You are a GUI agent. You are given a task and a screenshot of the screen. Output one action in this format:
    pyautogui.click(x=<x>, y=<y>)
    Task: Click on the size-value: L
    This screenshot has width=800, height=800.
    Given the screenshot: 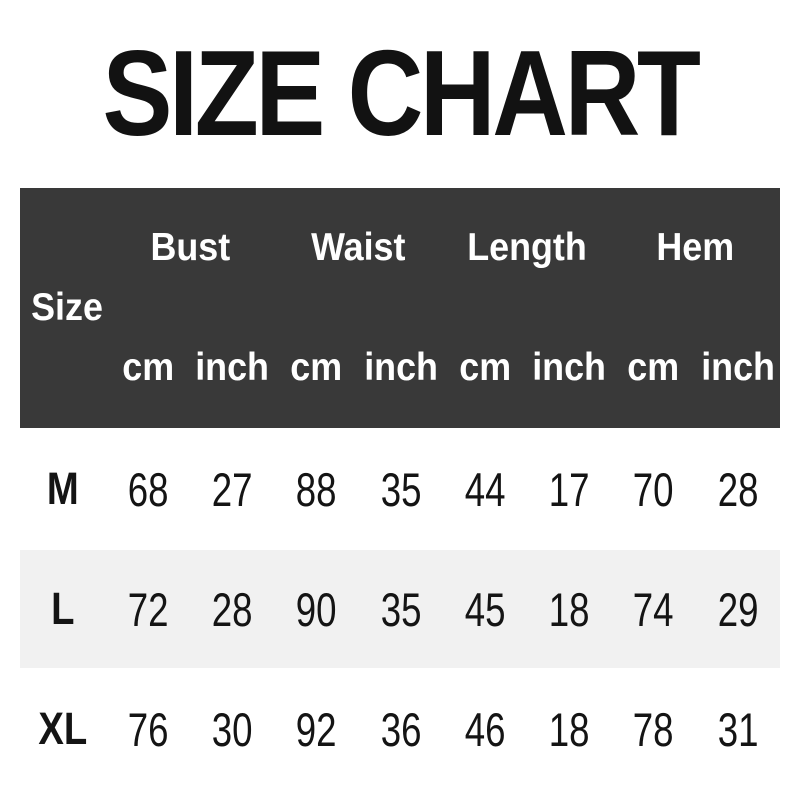 What is the action you would take?
    pyautogui.click(x=63, y=608)
    